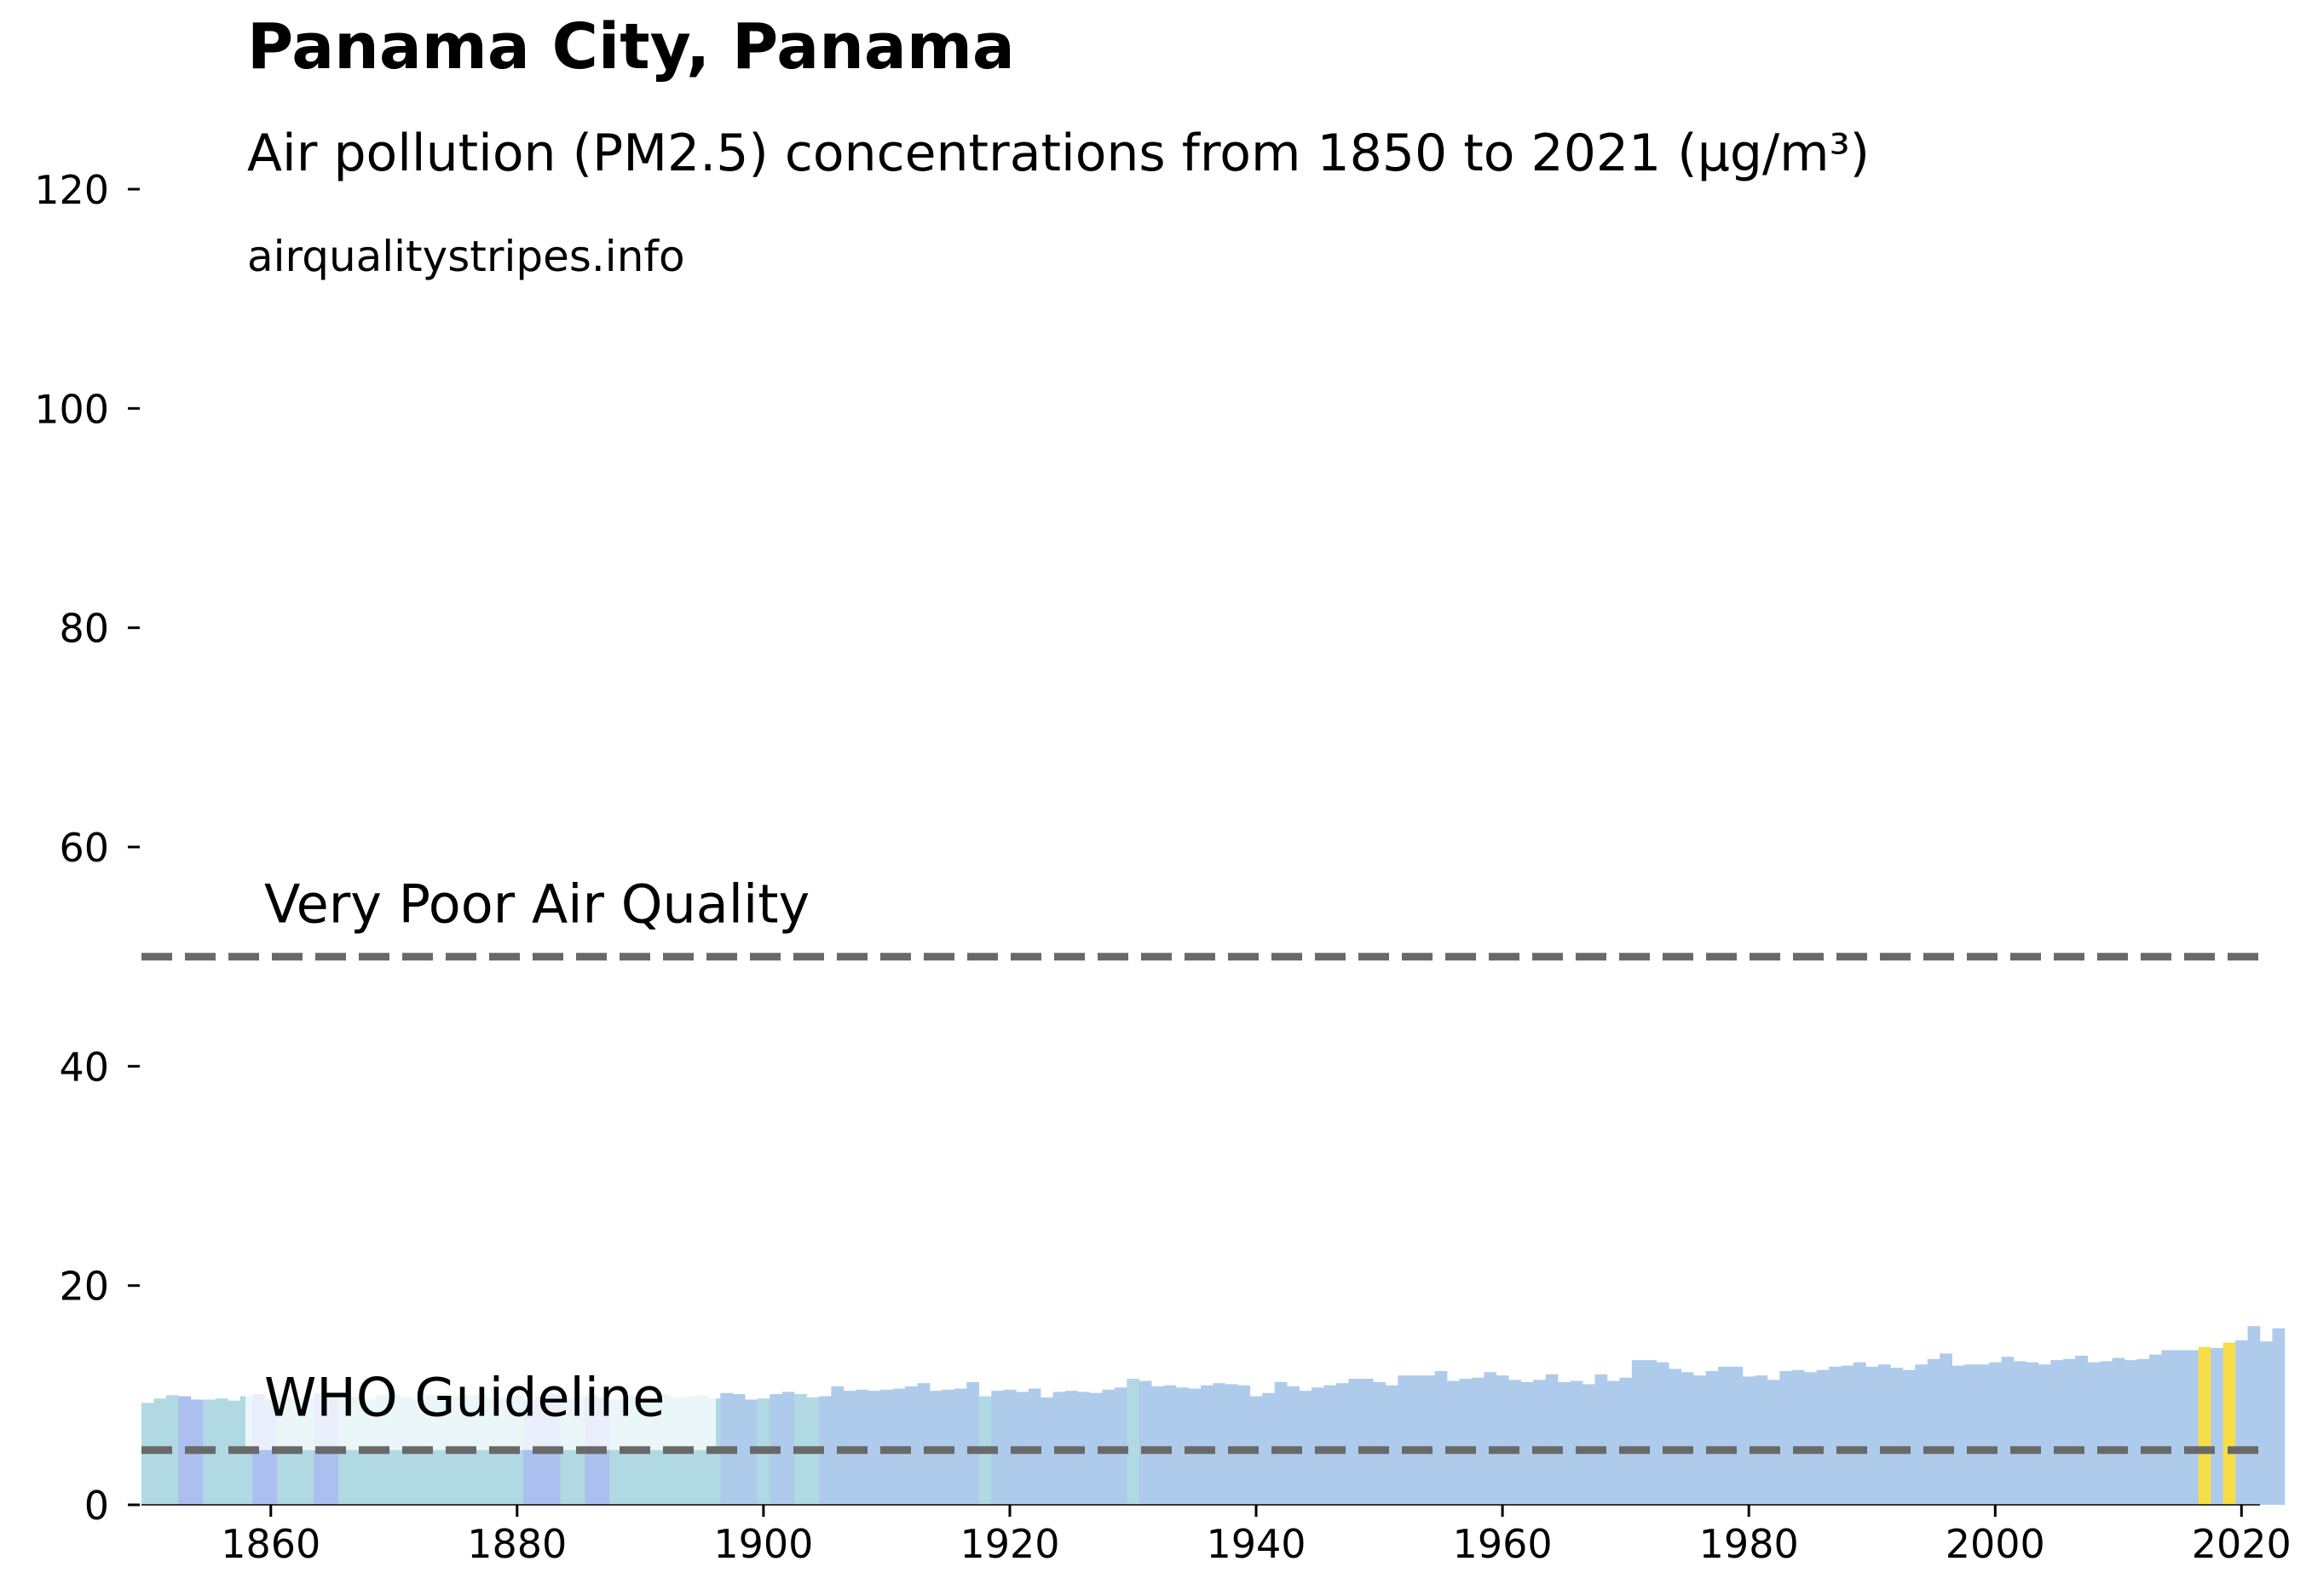 This screenshot has width=2306, height=1596. Describe the element at coordinates (1391, 1445) in the screenshot. I see `bar-1951` at that location.